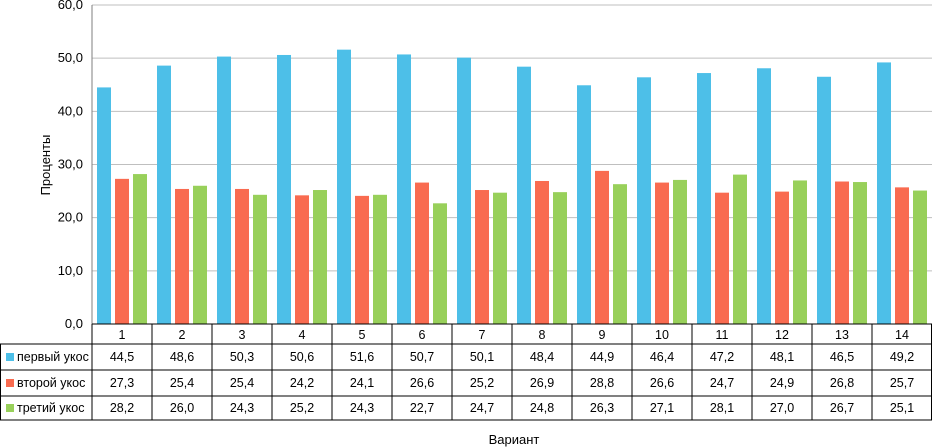  What do you see at coordinates (302, 335) in the screenshot?
I see `x-tick-label: 4` at bounding box center [302, 335].